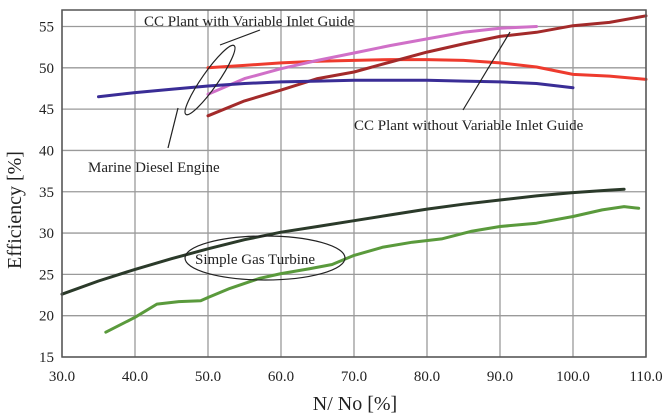 The height and width of the screenshot is (414, 666). What do you see at coordinates (255, 260) in the screenshot?
I see `annotation-simple-gas-turbine: Simple Gas Turbine` at bounding box center [255, 260].